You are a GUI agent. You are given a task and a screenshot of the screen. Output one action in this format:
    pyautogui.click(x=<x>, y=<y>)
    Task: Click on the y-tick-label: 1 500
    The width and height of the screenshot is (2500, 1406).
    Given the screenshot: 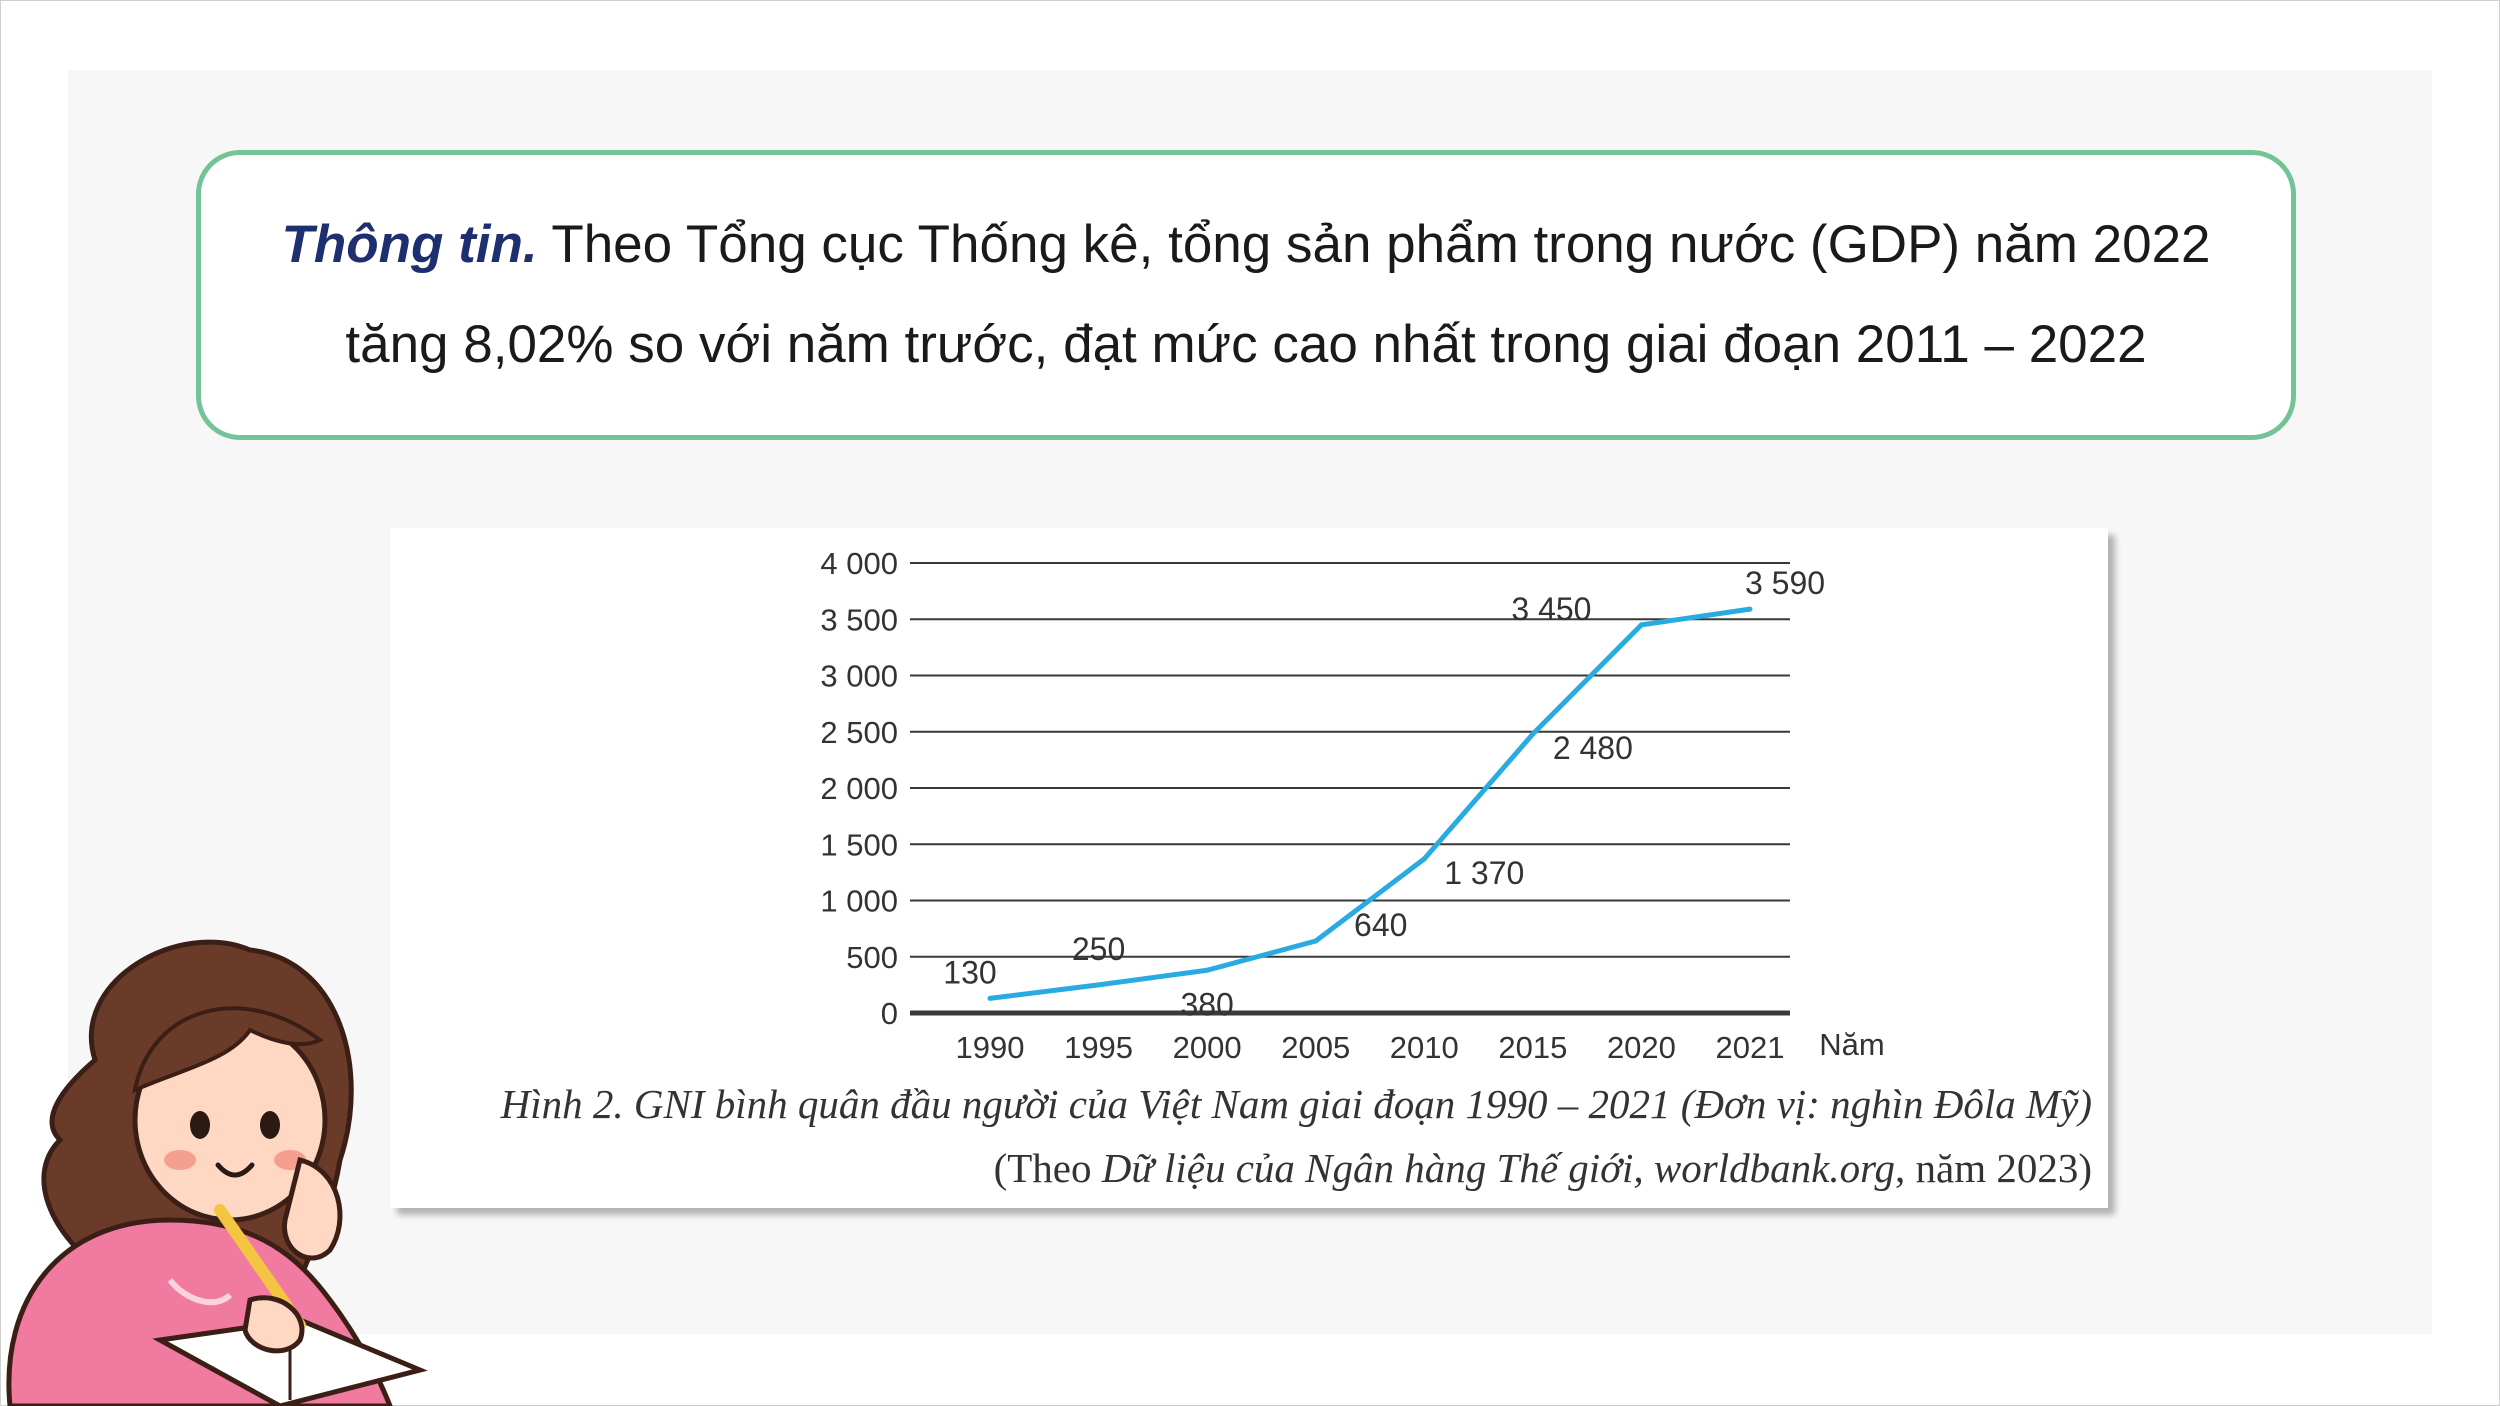 What is the action you would take?
    pyautogui.click(x=859, y=844)
    